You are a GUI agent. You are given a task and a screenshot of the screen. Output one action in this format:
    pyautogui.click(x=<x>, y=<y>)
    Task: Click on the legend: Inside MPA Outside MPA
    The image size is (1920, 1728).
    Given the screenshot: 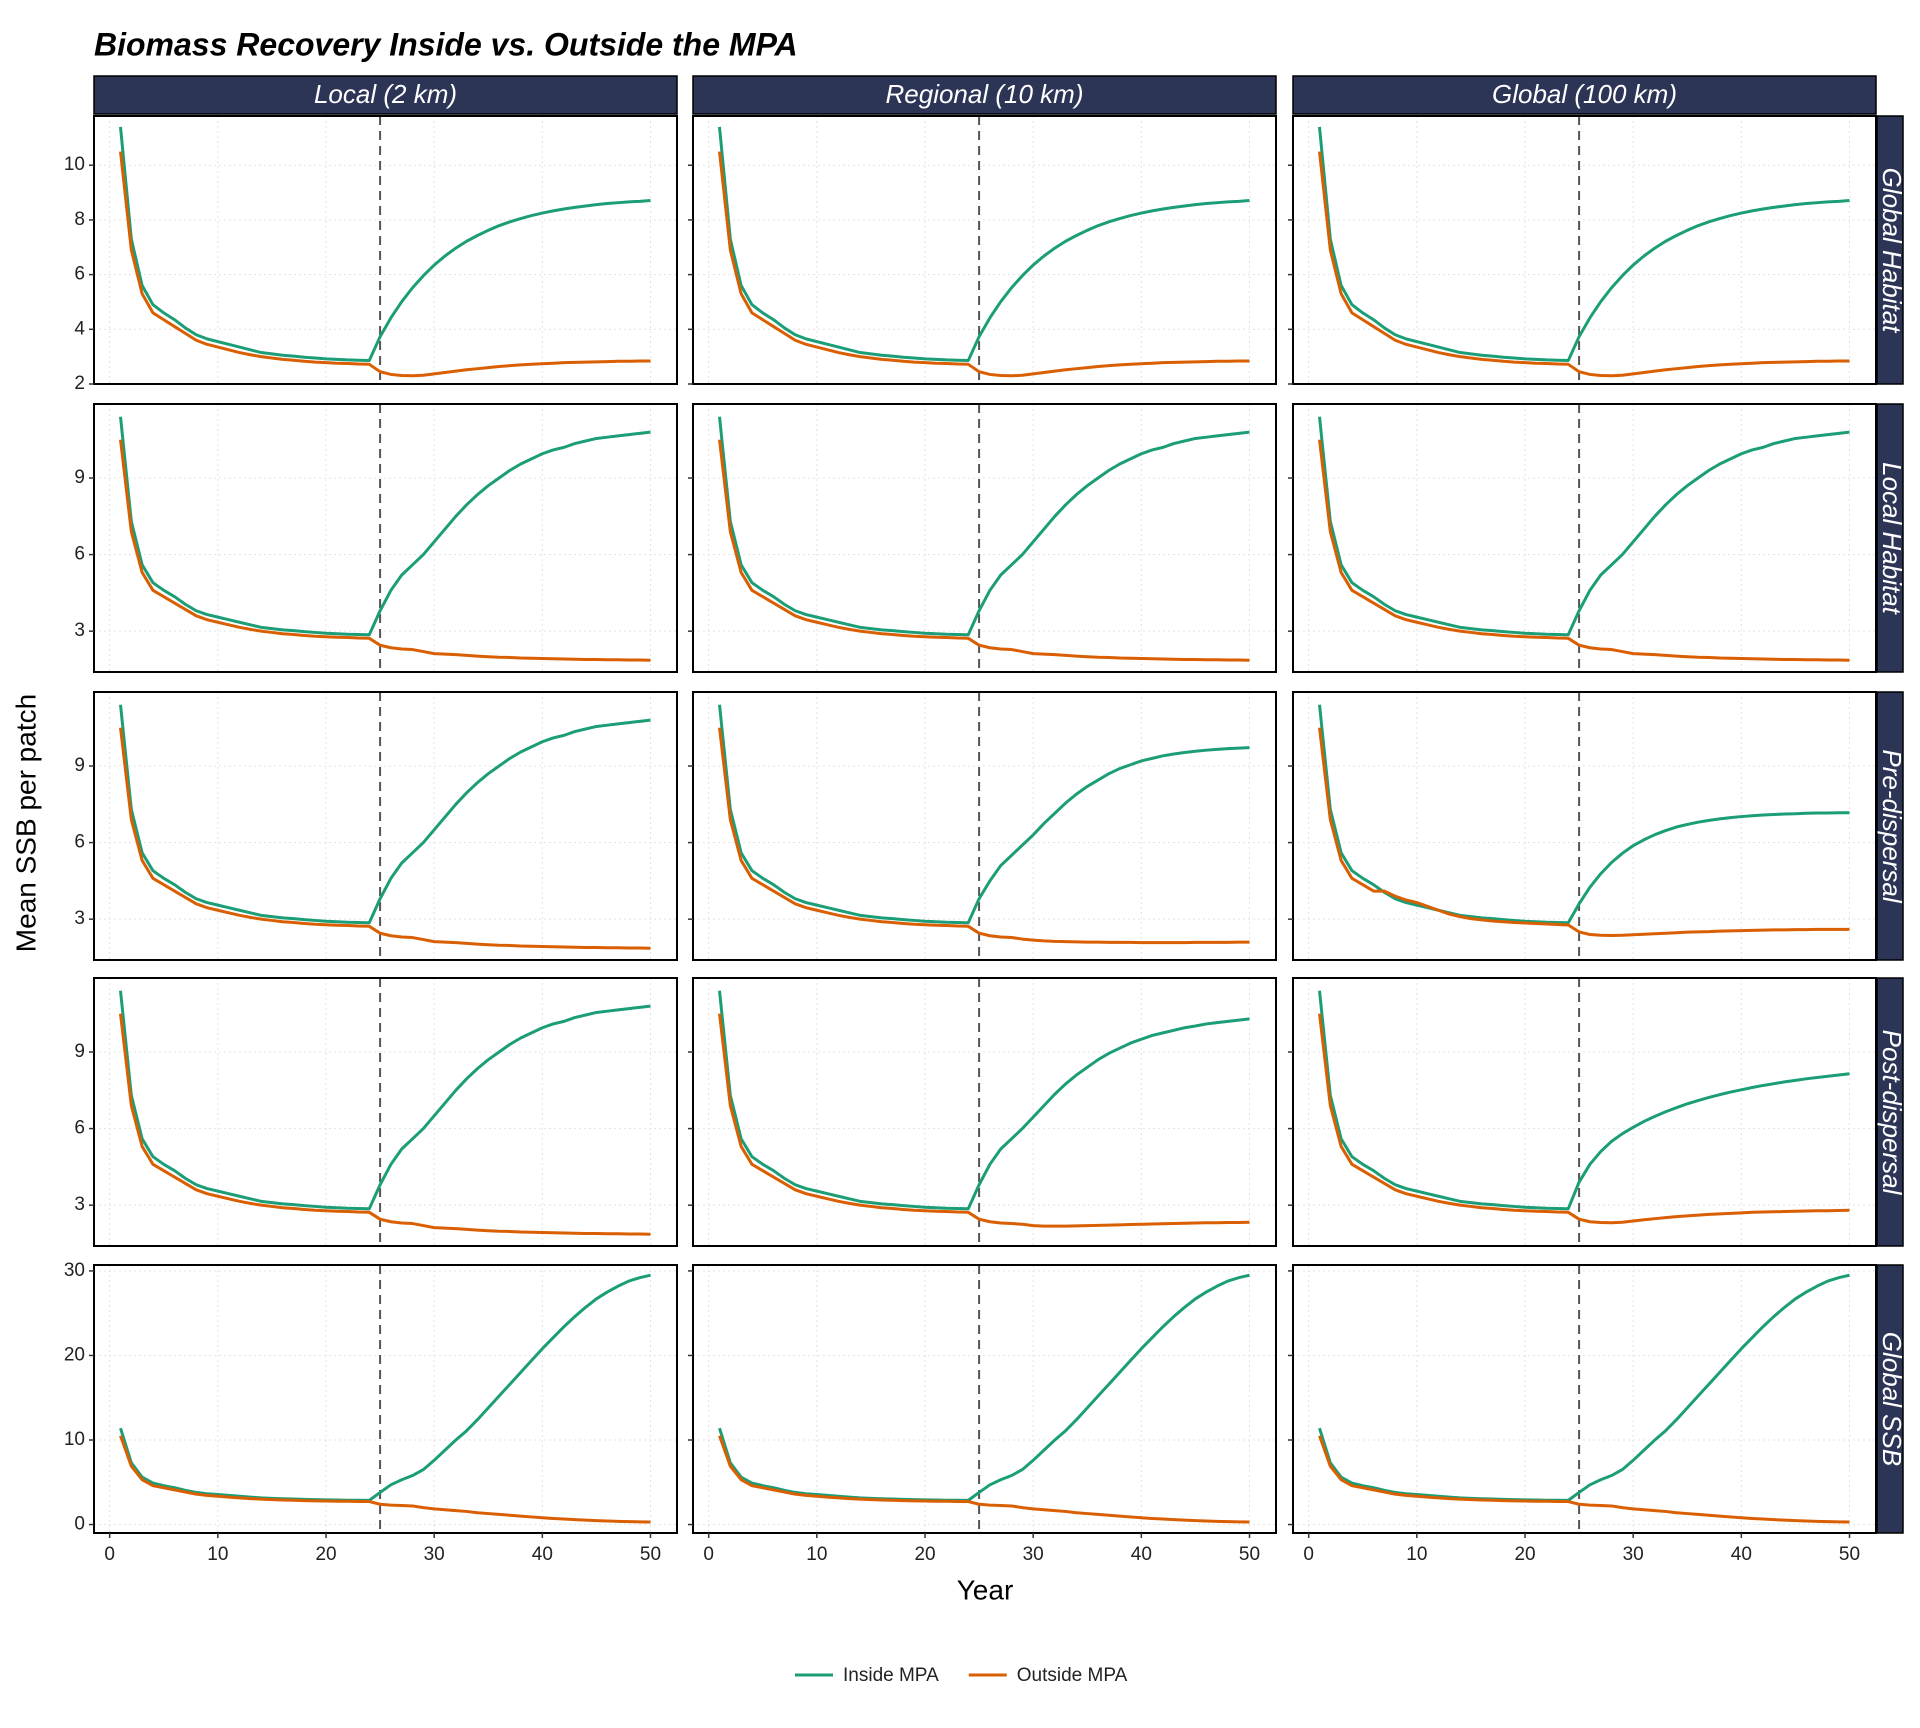 What is the action you would take?
    pyautogui.click(x=961, y=1675)
    